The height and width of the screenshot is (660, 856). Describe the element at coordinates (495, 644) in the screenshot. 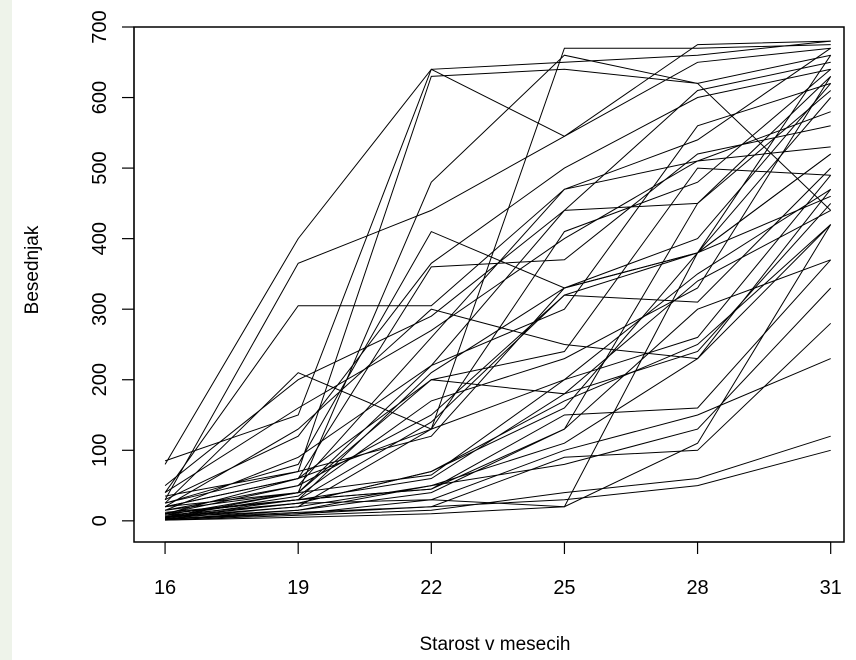

I see `x-axis-title: Starost v mesecih` at that location.